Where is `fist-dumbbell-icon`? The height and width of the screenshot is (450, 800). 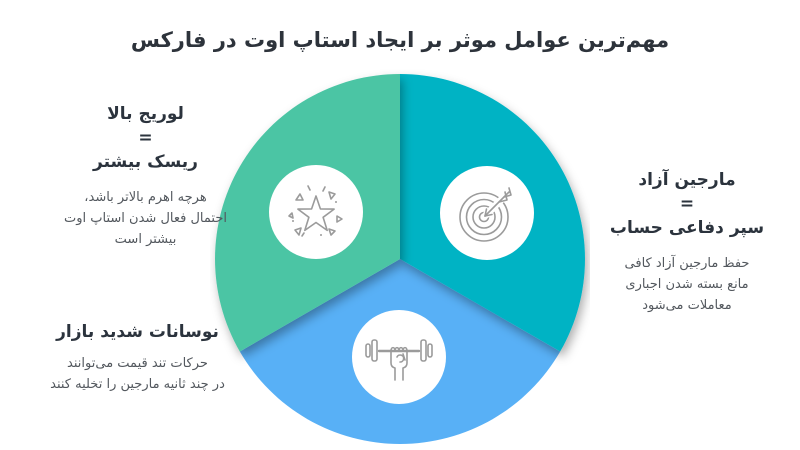
fist-dumbbell-icon is located at coordinates (399, 360).